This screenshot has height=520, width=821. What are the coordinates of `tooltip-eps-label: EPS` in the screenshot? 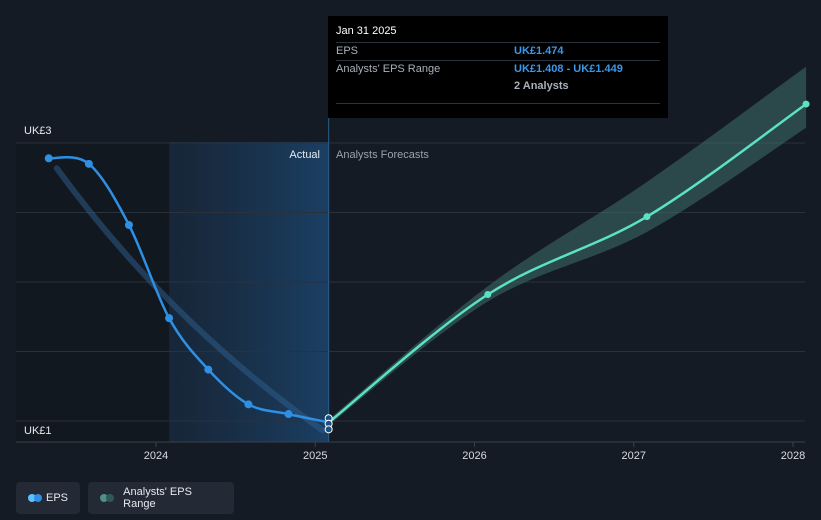 It's located at (347, 51).